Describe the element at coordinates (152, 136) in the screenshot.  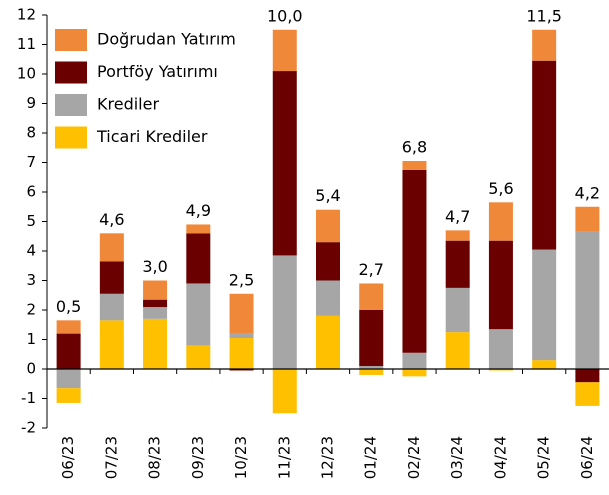
I see `legend-label: Ticari Krediler` at that location.